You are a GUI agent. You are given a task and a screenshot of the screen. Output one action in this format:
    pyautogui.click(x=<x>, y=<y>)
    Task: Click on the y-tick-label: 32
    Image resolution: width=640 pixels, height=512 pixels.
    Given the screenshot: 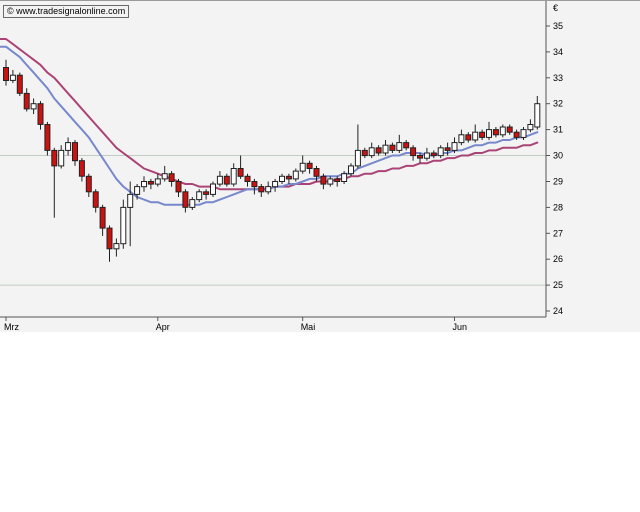 What is the action you would take?
    pyautogui.click(x=558, y=104)
    